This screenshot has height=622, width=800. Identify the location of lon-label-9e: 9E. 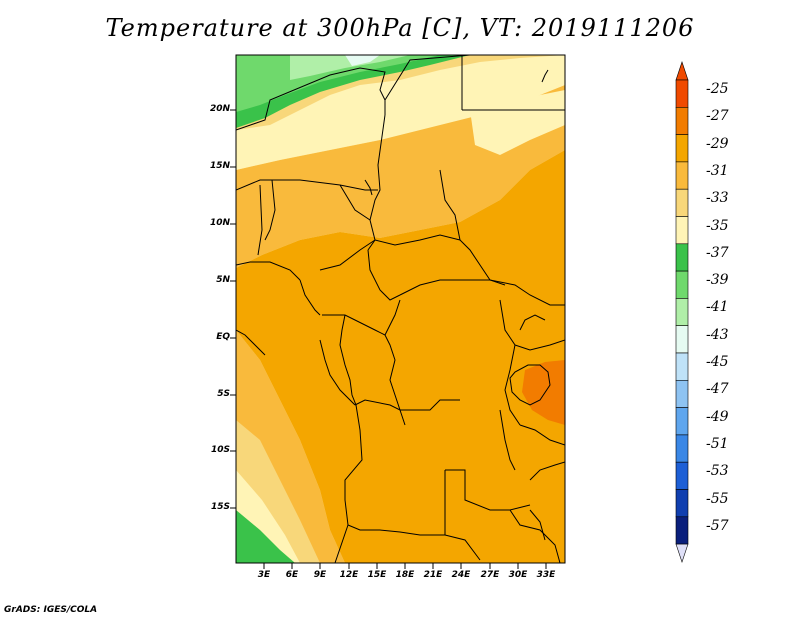
(320, 575).